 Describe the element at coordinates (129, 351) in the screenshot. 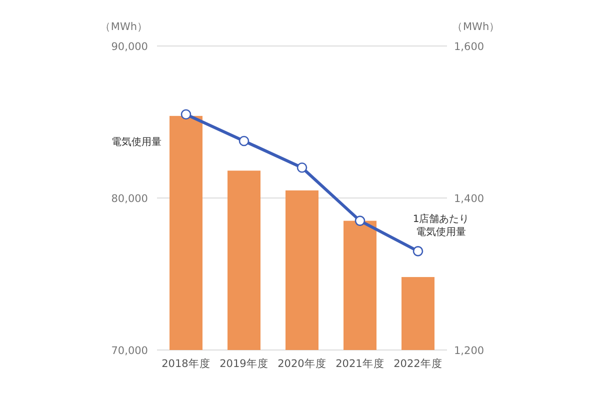

I see `y-tick-label: 70,000` at that location.